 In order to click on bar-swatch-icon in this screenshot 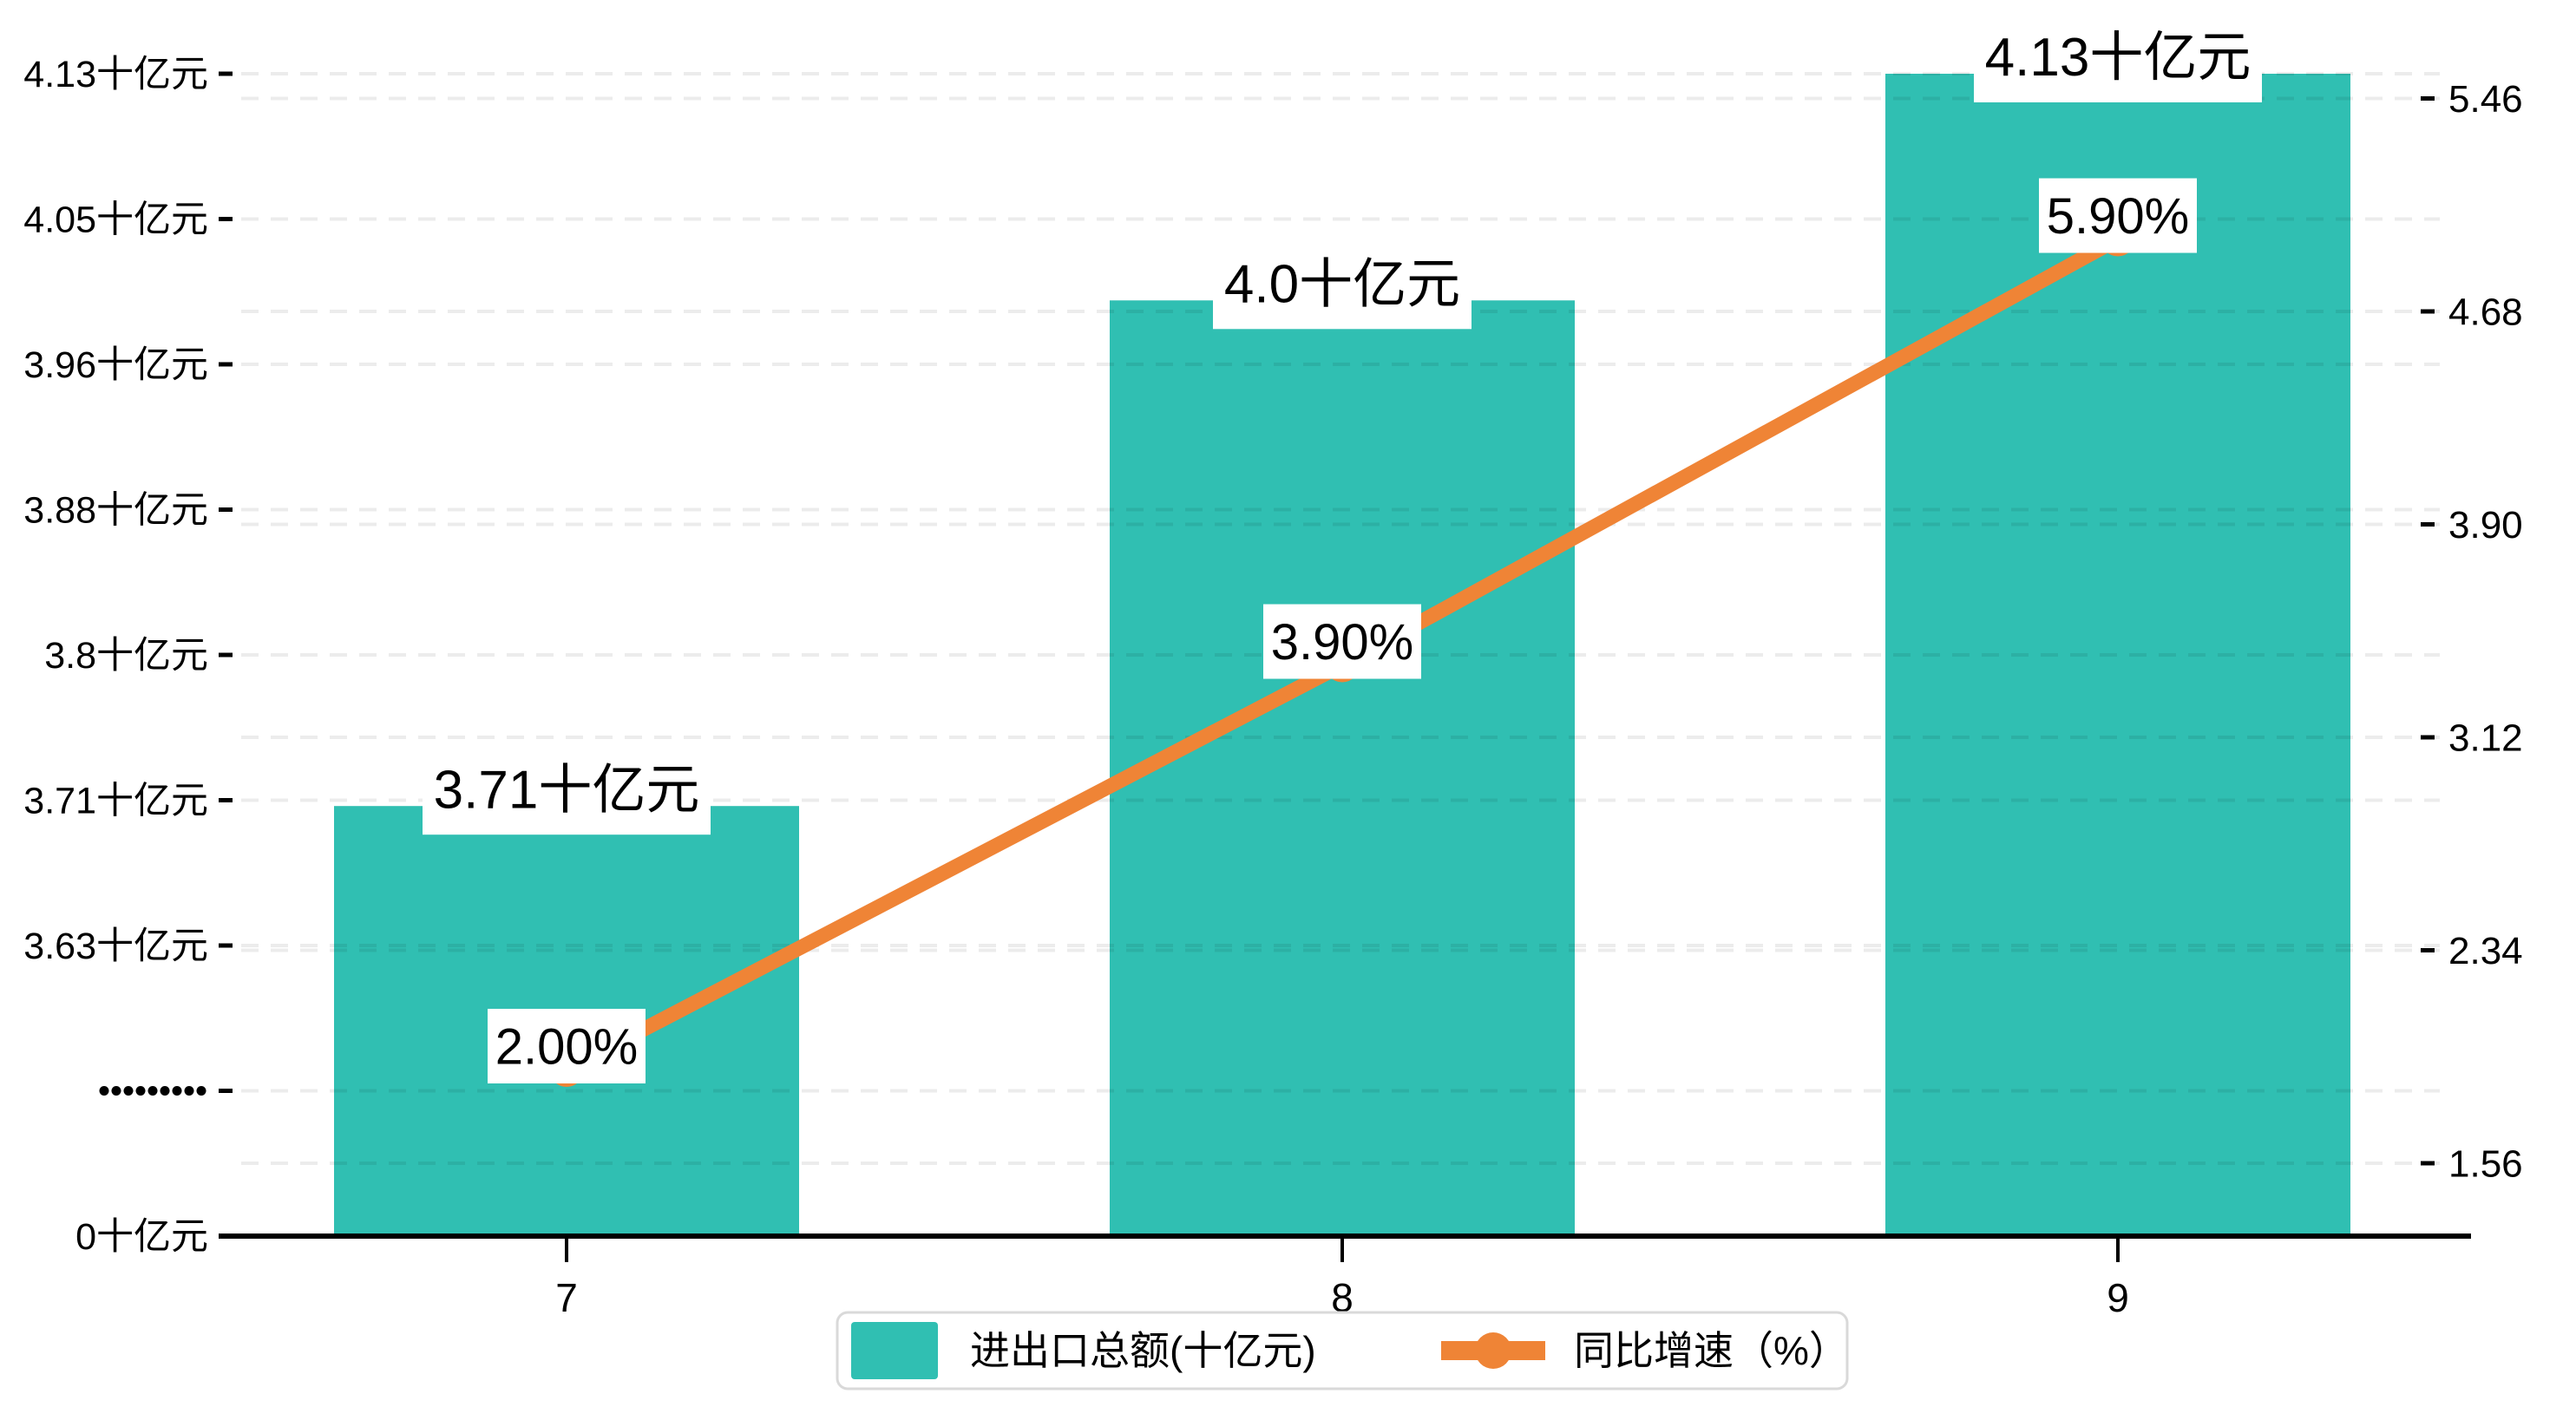, I will do `click(894, 1350)`.